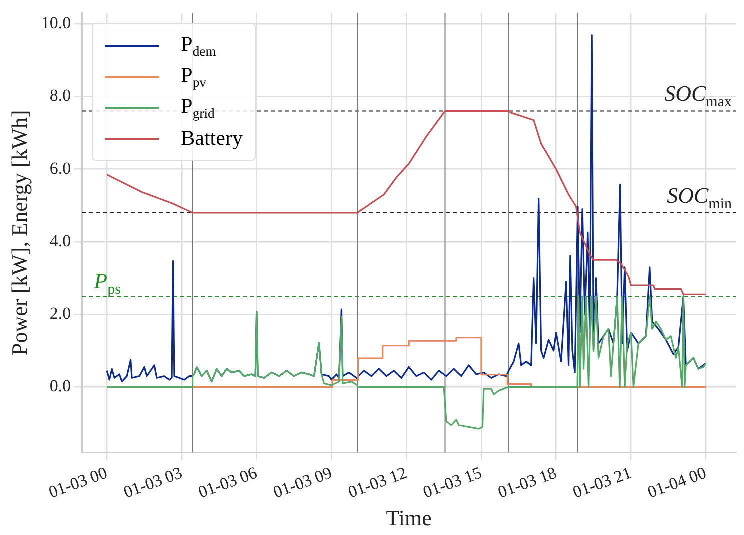 The image size is (744, 535). I want to click on x-tick-label: 01-03 03, so click(153, 482).